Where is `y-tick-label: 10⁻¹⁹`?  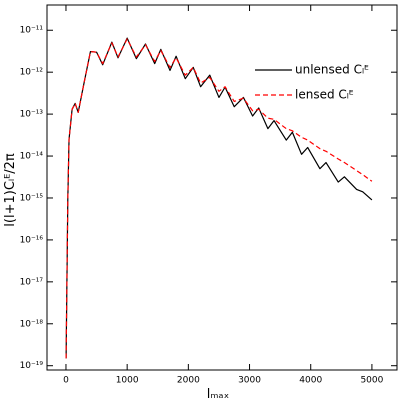 y-tick-label: 10⁻¹⁹ is located at coordinates (32, 366).